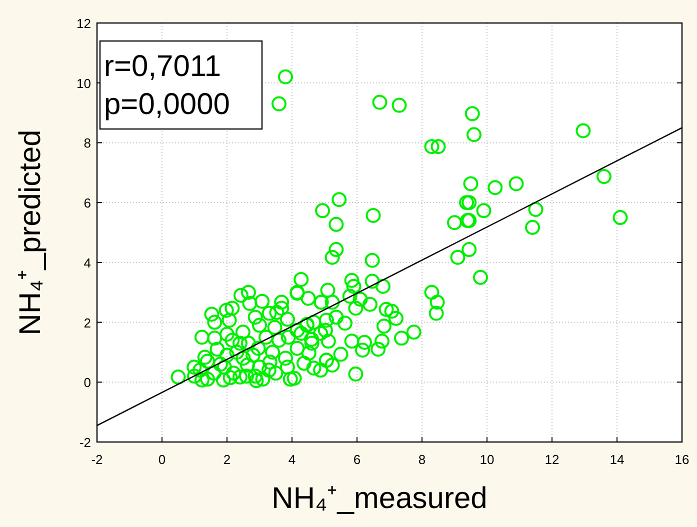 The height and width of the screenshot is (527, 697). Describe the element at coordinates (162, 459) in the screenshot. I see `x-tick-label: 0` at that location.